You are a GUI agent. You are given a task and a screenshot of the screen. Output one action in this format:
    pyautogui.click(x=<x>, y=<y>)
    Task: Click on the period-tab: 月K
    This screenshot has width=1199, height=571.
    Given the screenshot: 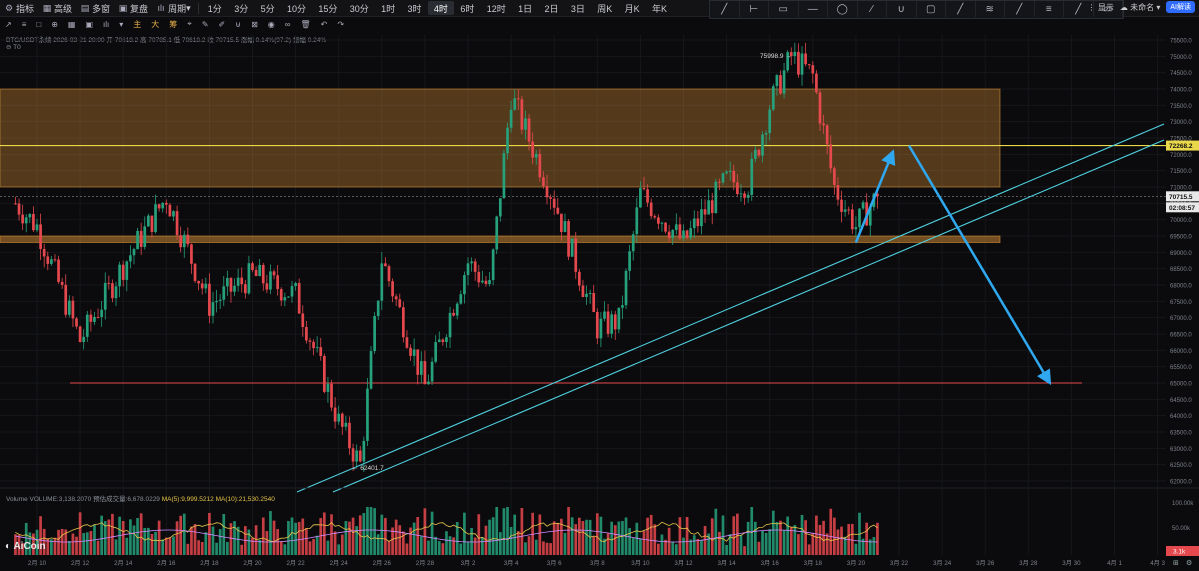 What is the action you would take?
    pyautogui.click(x=632, y=8)
    